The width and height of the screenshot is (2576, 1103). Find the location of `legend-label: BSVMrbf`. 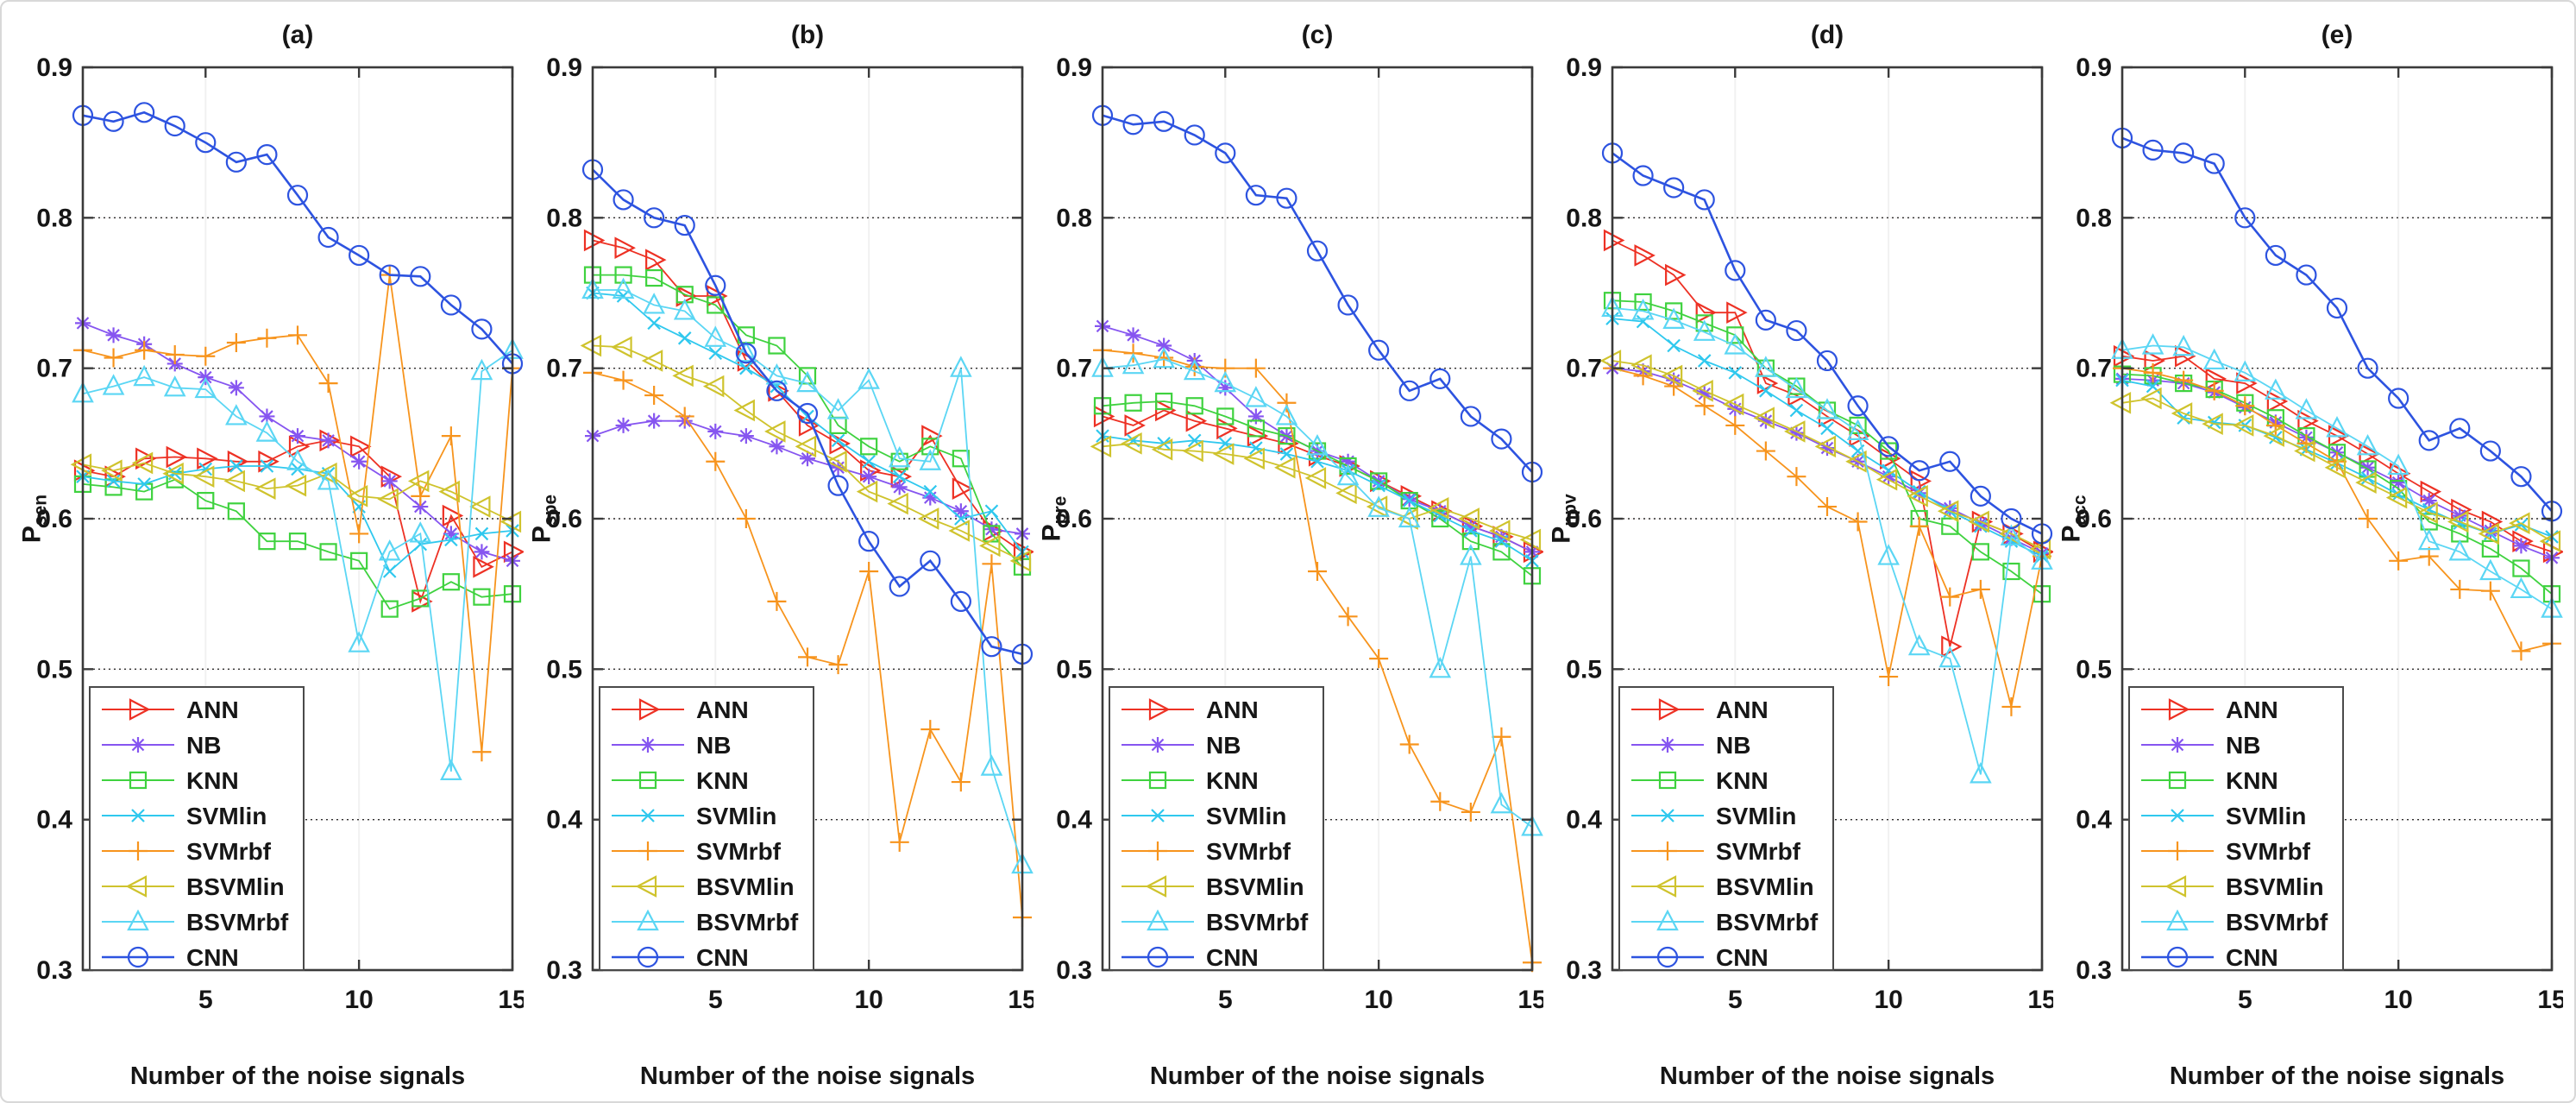

legend-label: BSVMrbf is located at coordinates (1767, 922).